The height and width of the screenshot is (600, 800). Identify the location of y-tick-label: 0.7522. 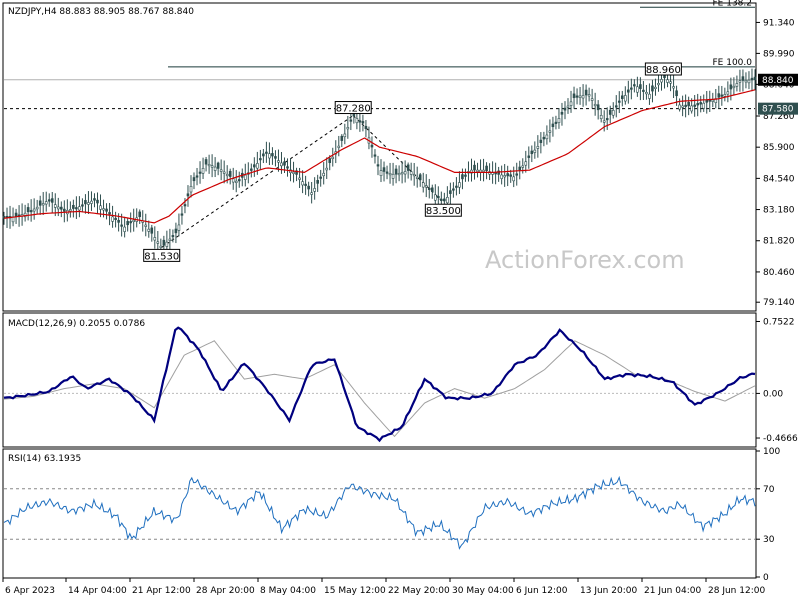
(779, 322).